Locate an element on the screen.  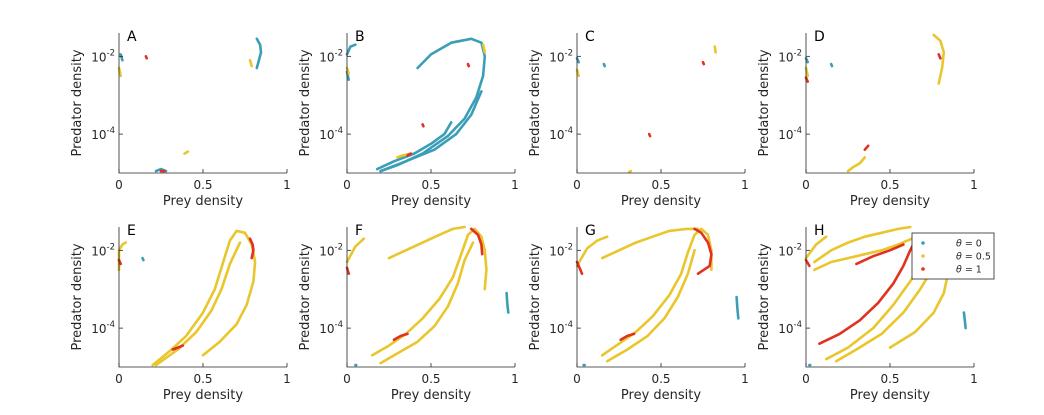
panel-label: A is located at coordinates (132, 37).